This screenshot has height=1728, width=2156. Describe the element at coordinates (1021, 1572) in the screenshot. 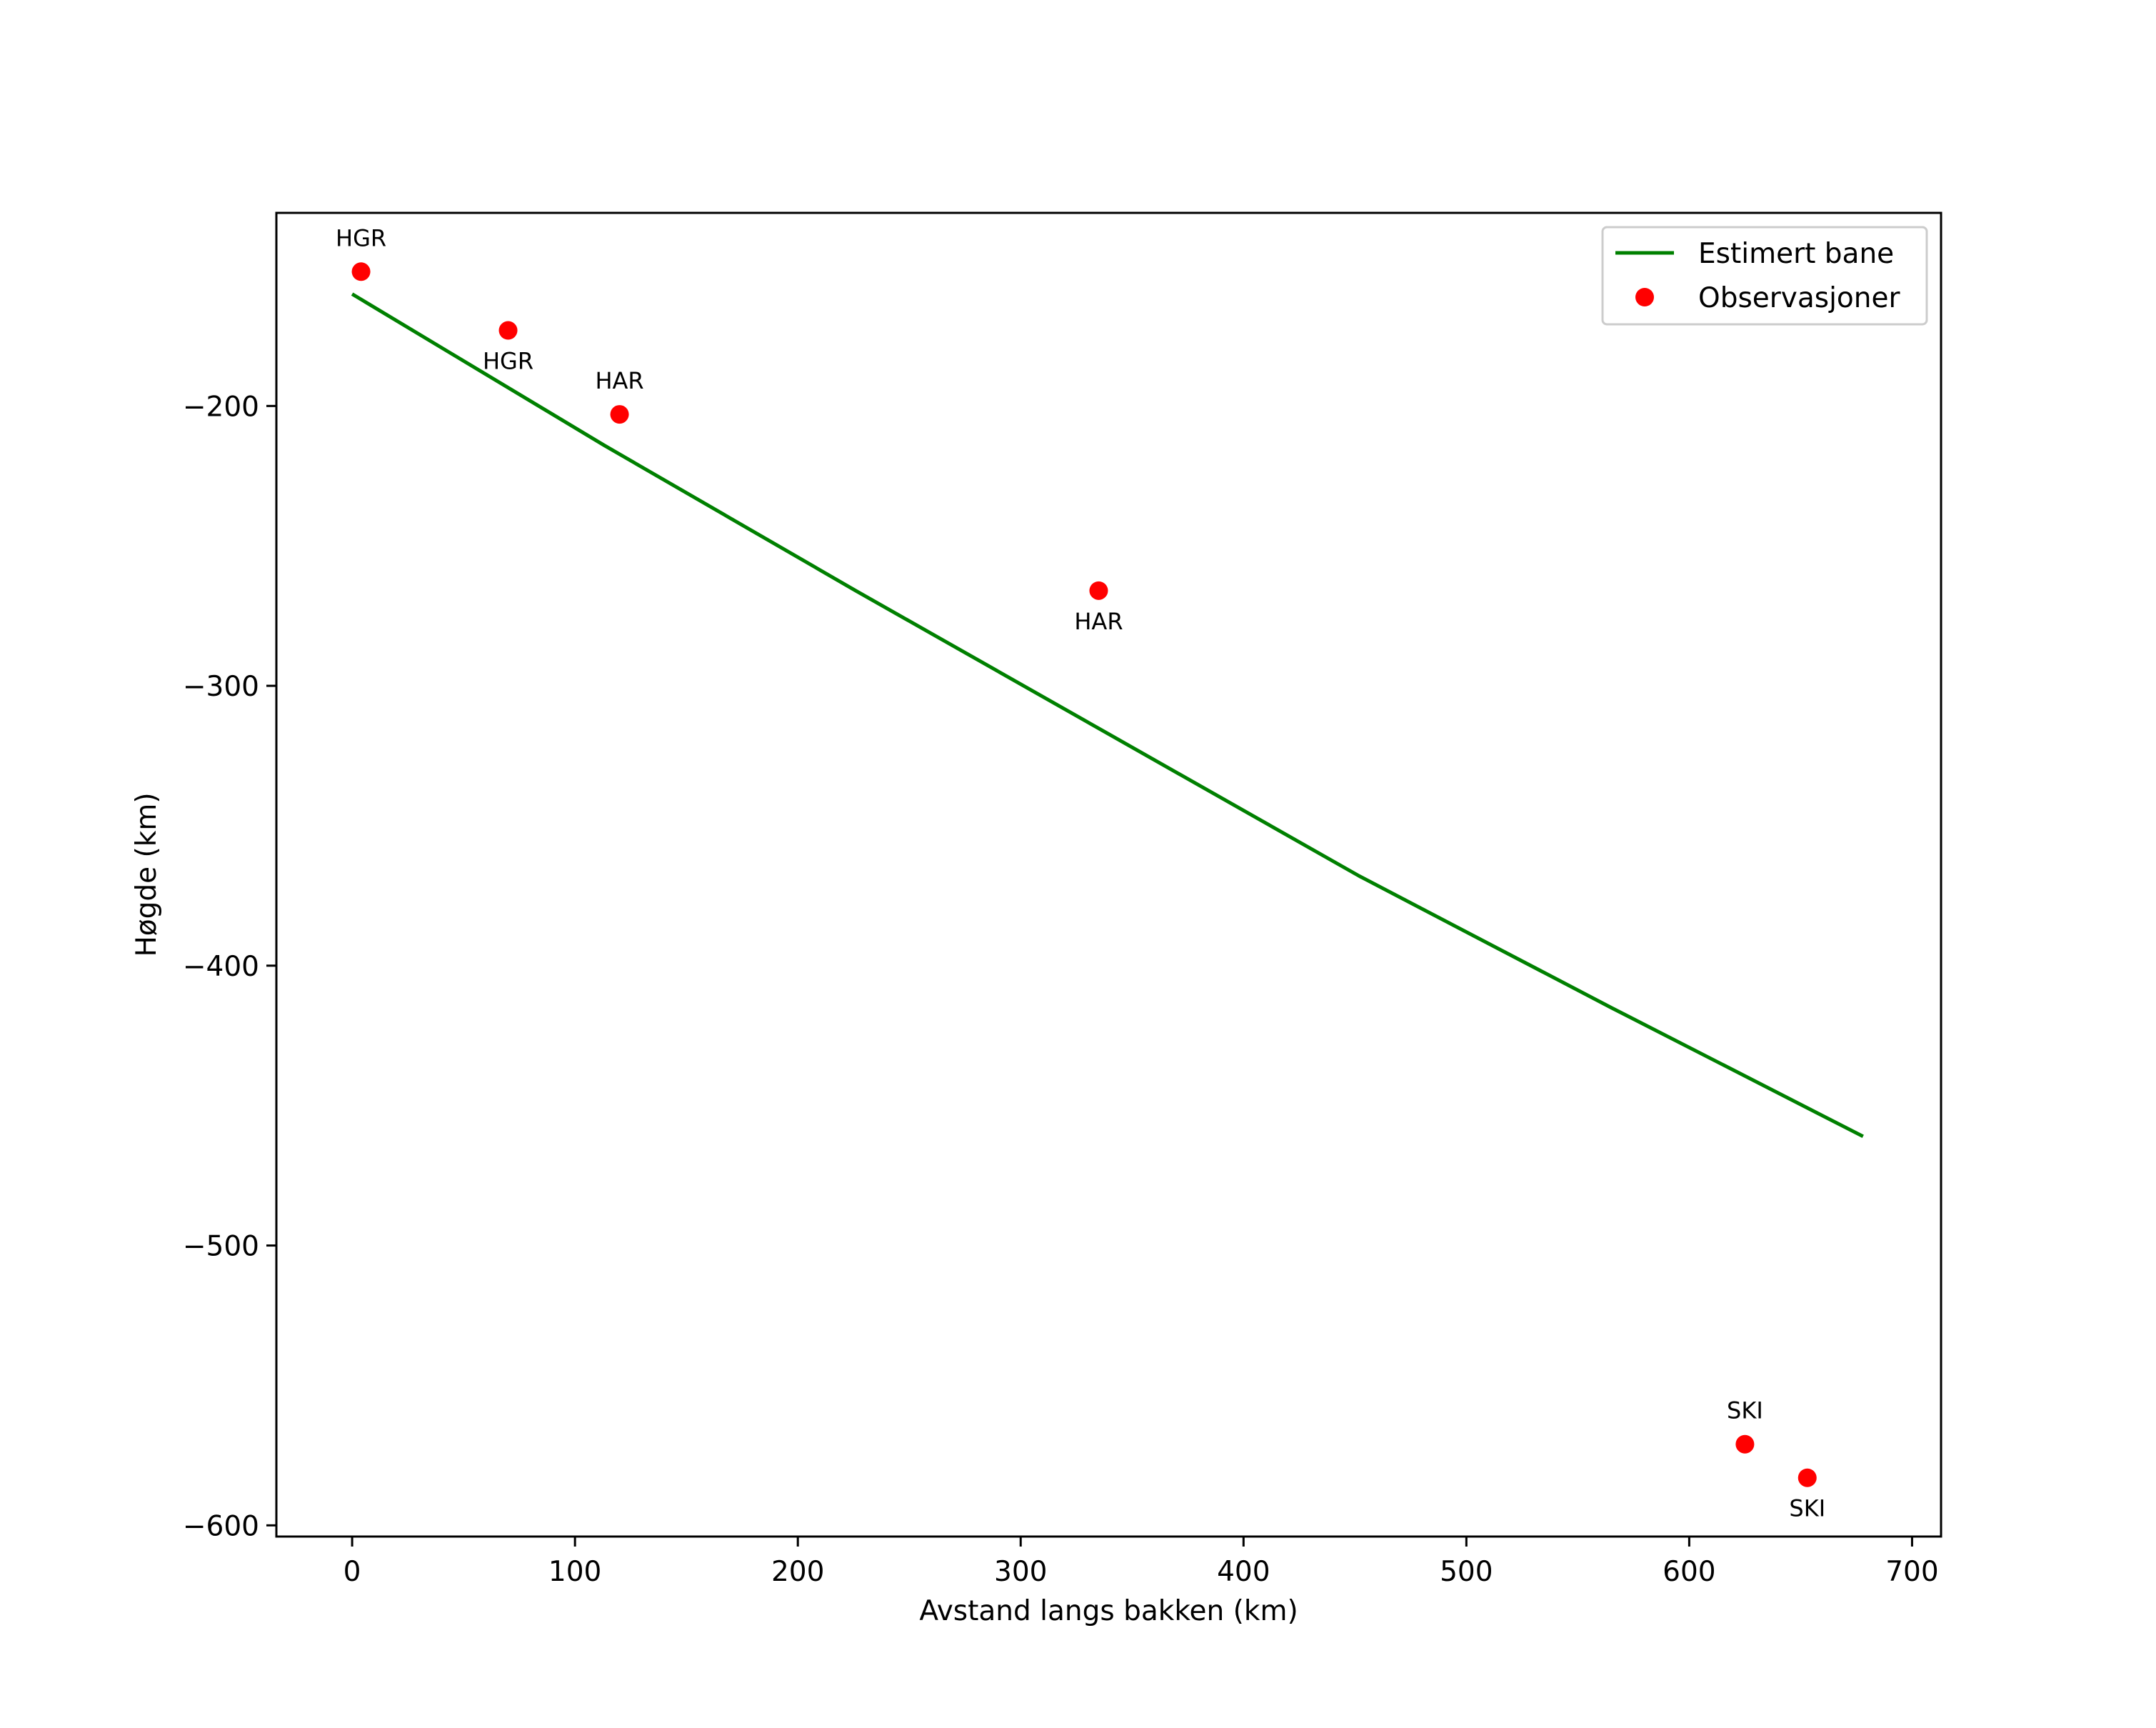

I see `x-tick-label: 300` at that location.